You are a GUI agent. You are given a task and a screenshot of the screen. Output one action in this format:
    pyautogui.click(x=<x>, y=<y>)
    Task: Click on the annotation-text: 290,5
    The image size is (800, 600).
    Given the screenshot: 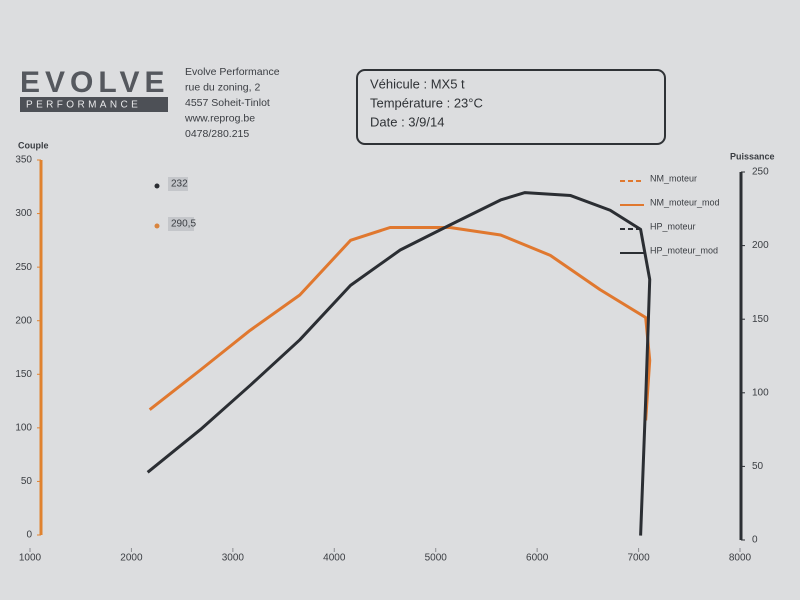 What is the action you would take?
    pyautogui.click(x=183, y=224)
    